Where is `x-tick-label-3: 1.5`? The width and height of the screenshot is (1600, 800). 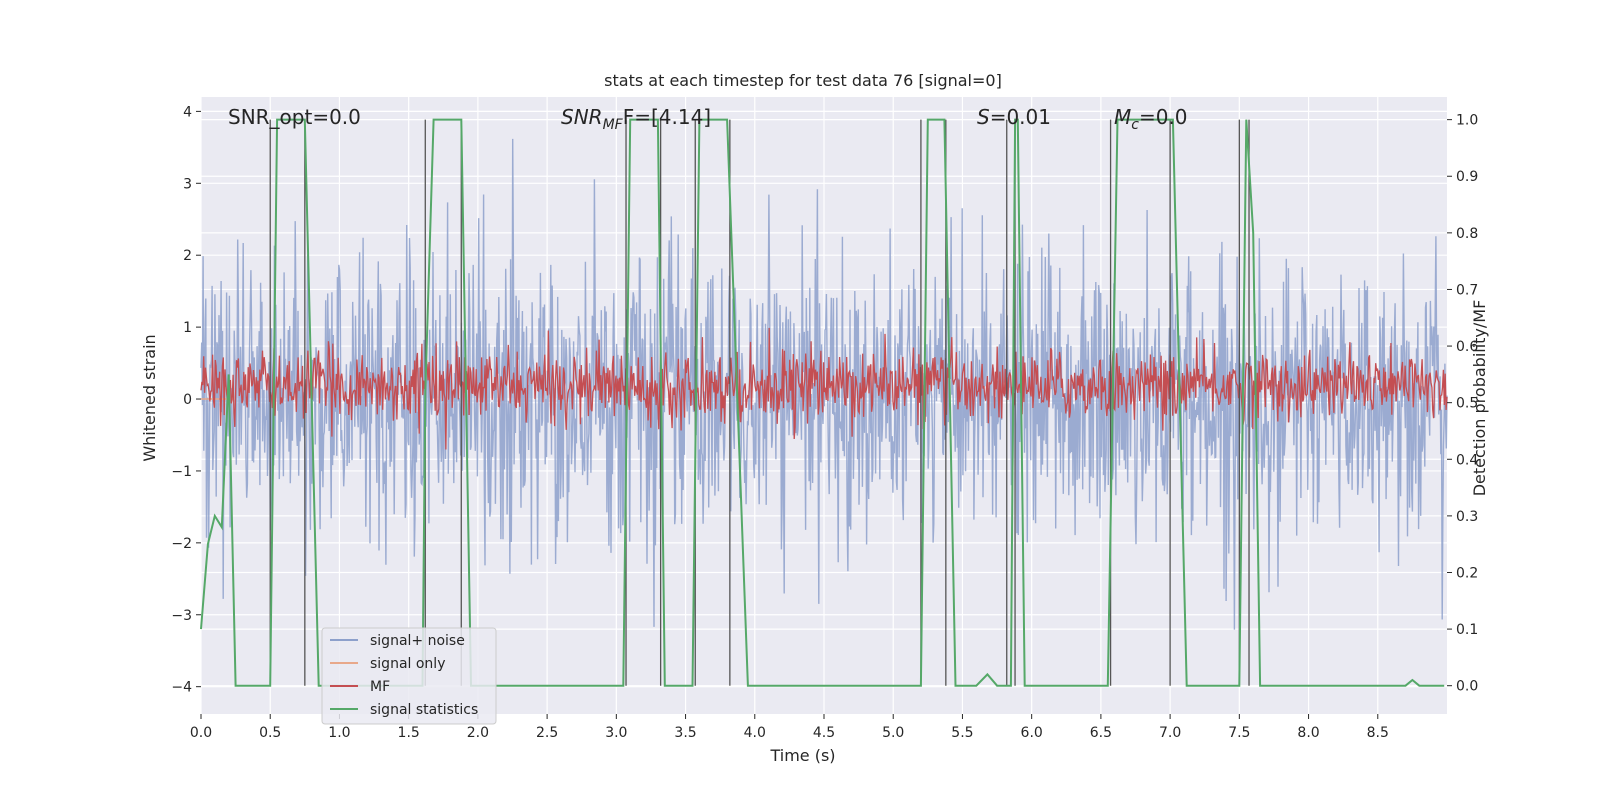
x-tick-label-3: 1.5 is located at coordinates (409, 733).